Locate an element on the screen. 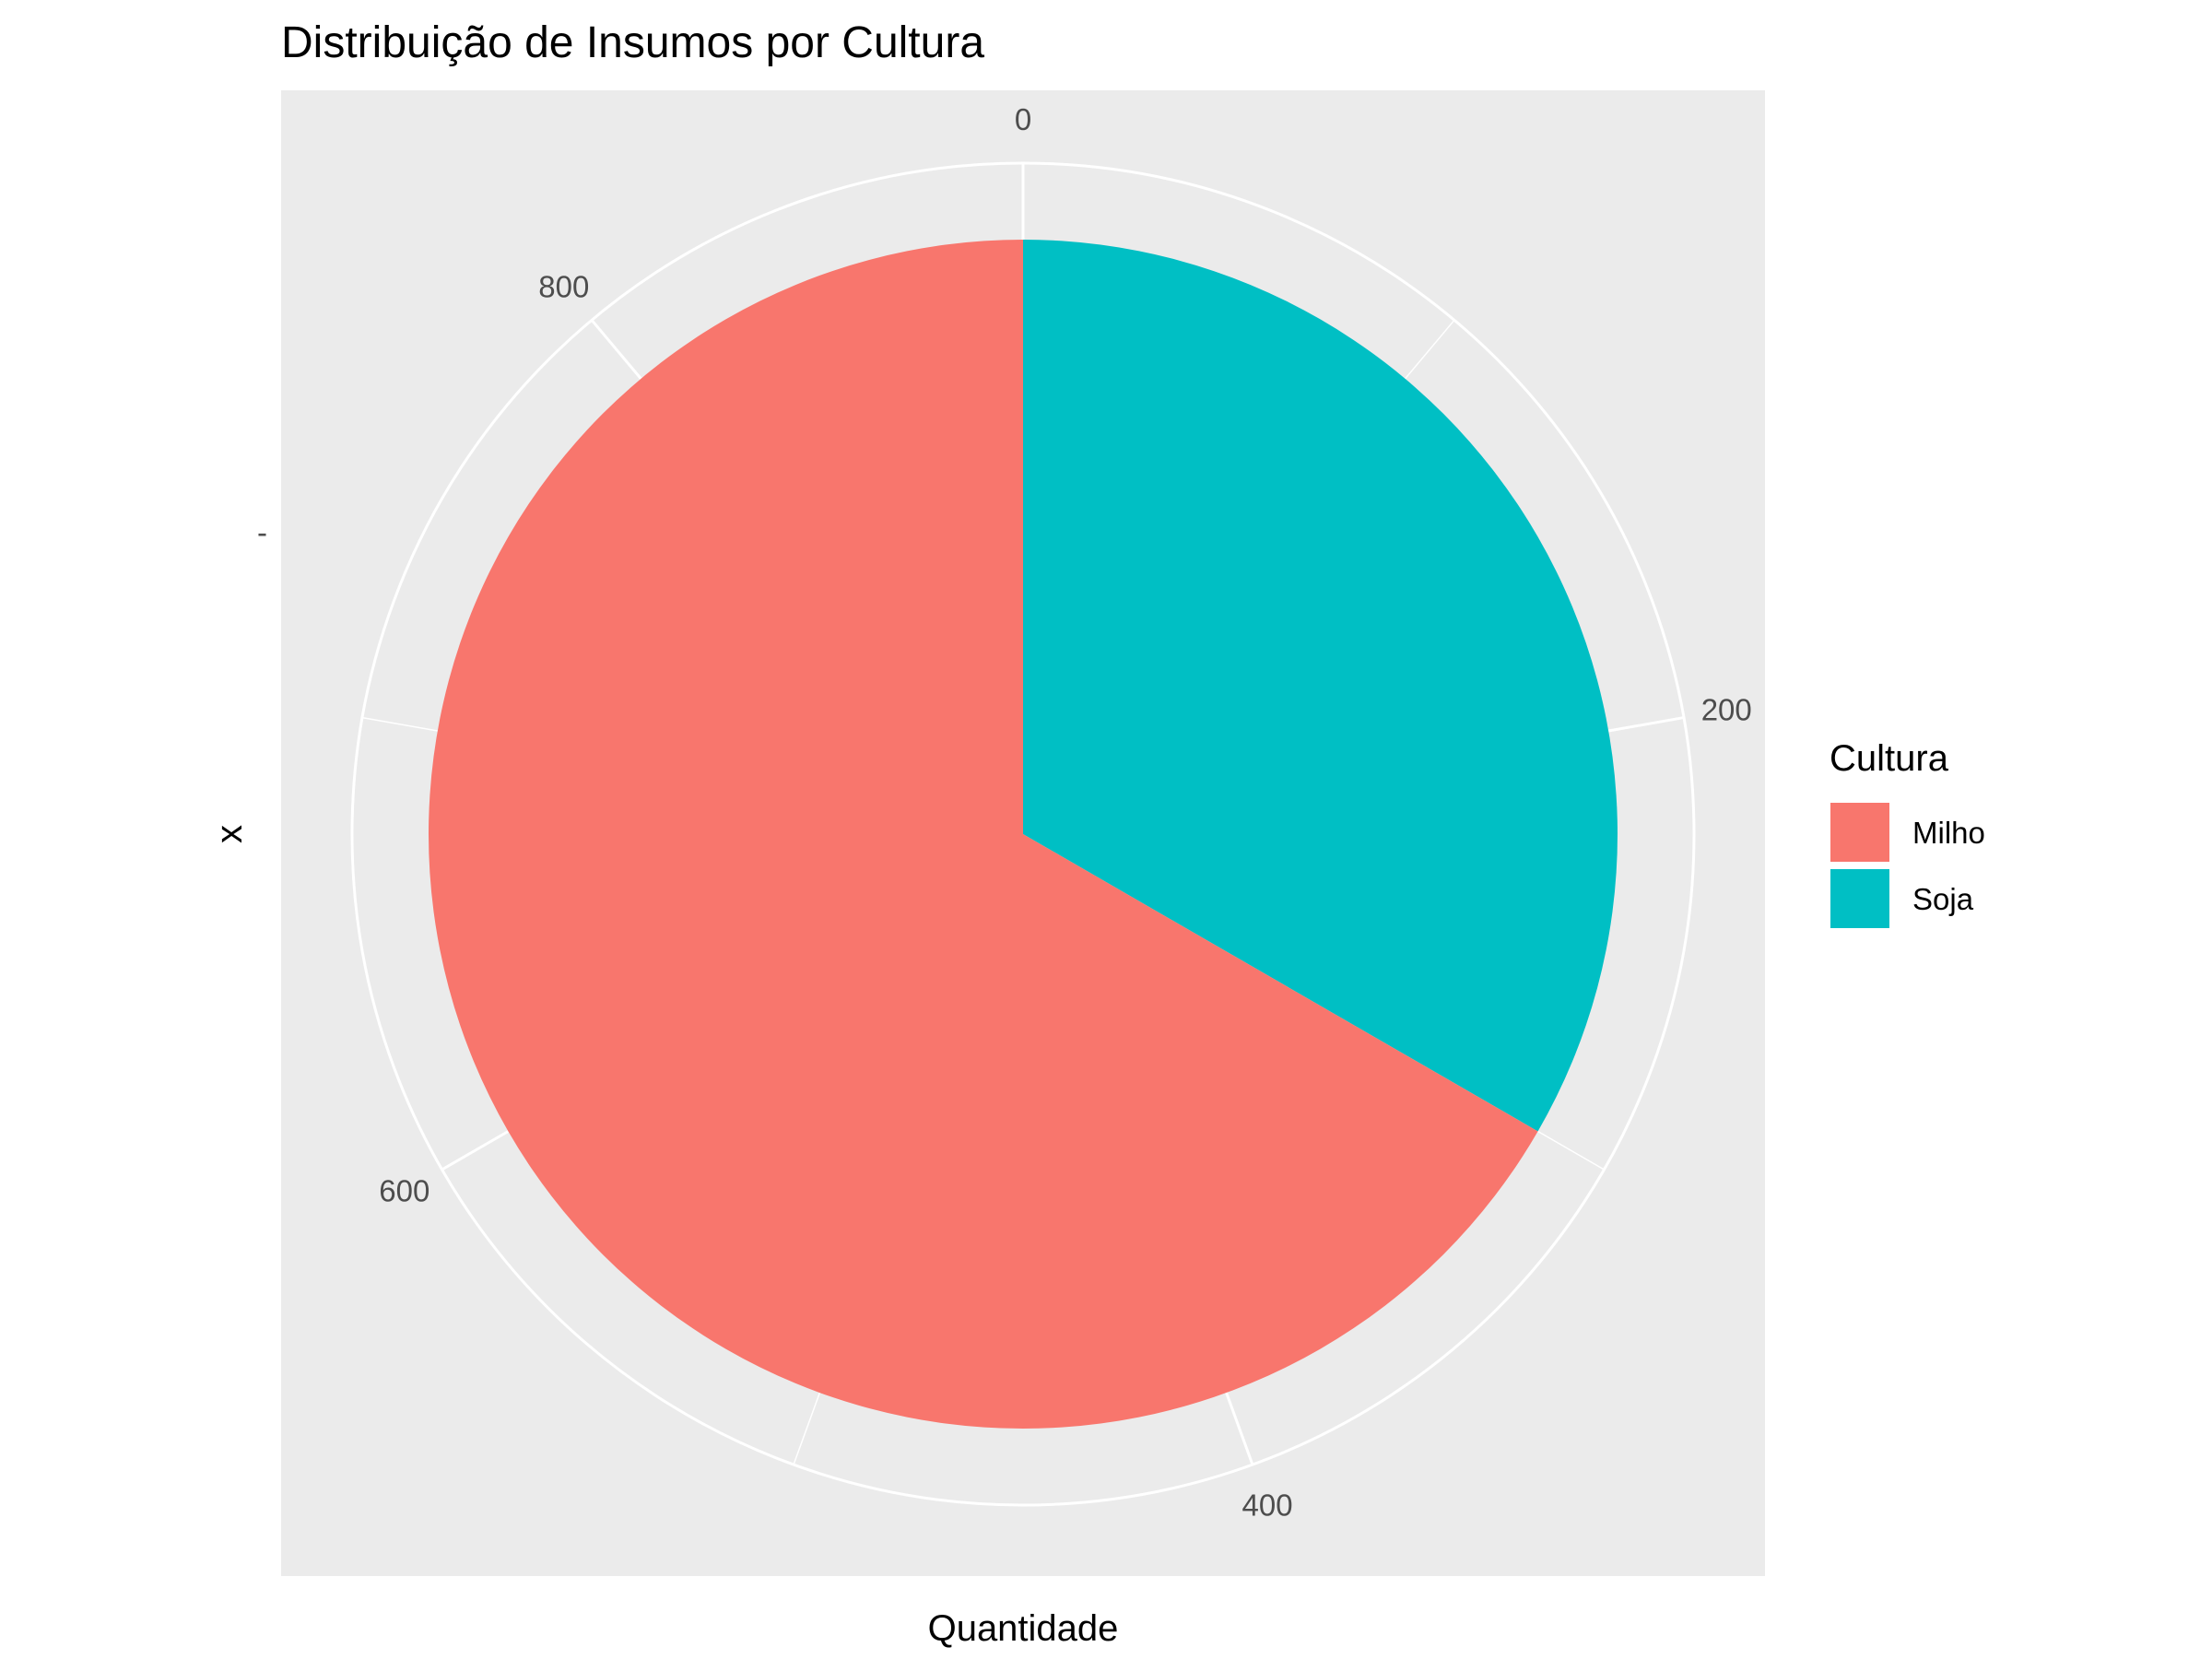 This screenshot has width=2212, height=1659. theta-tick-200: 200 is located at coordinates (1726, 709).